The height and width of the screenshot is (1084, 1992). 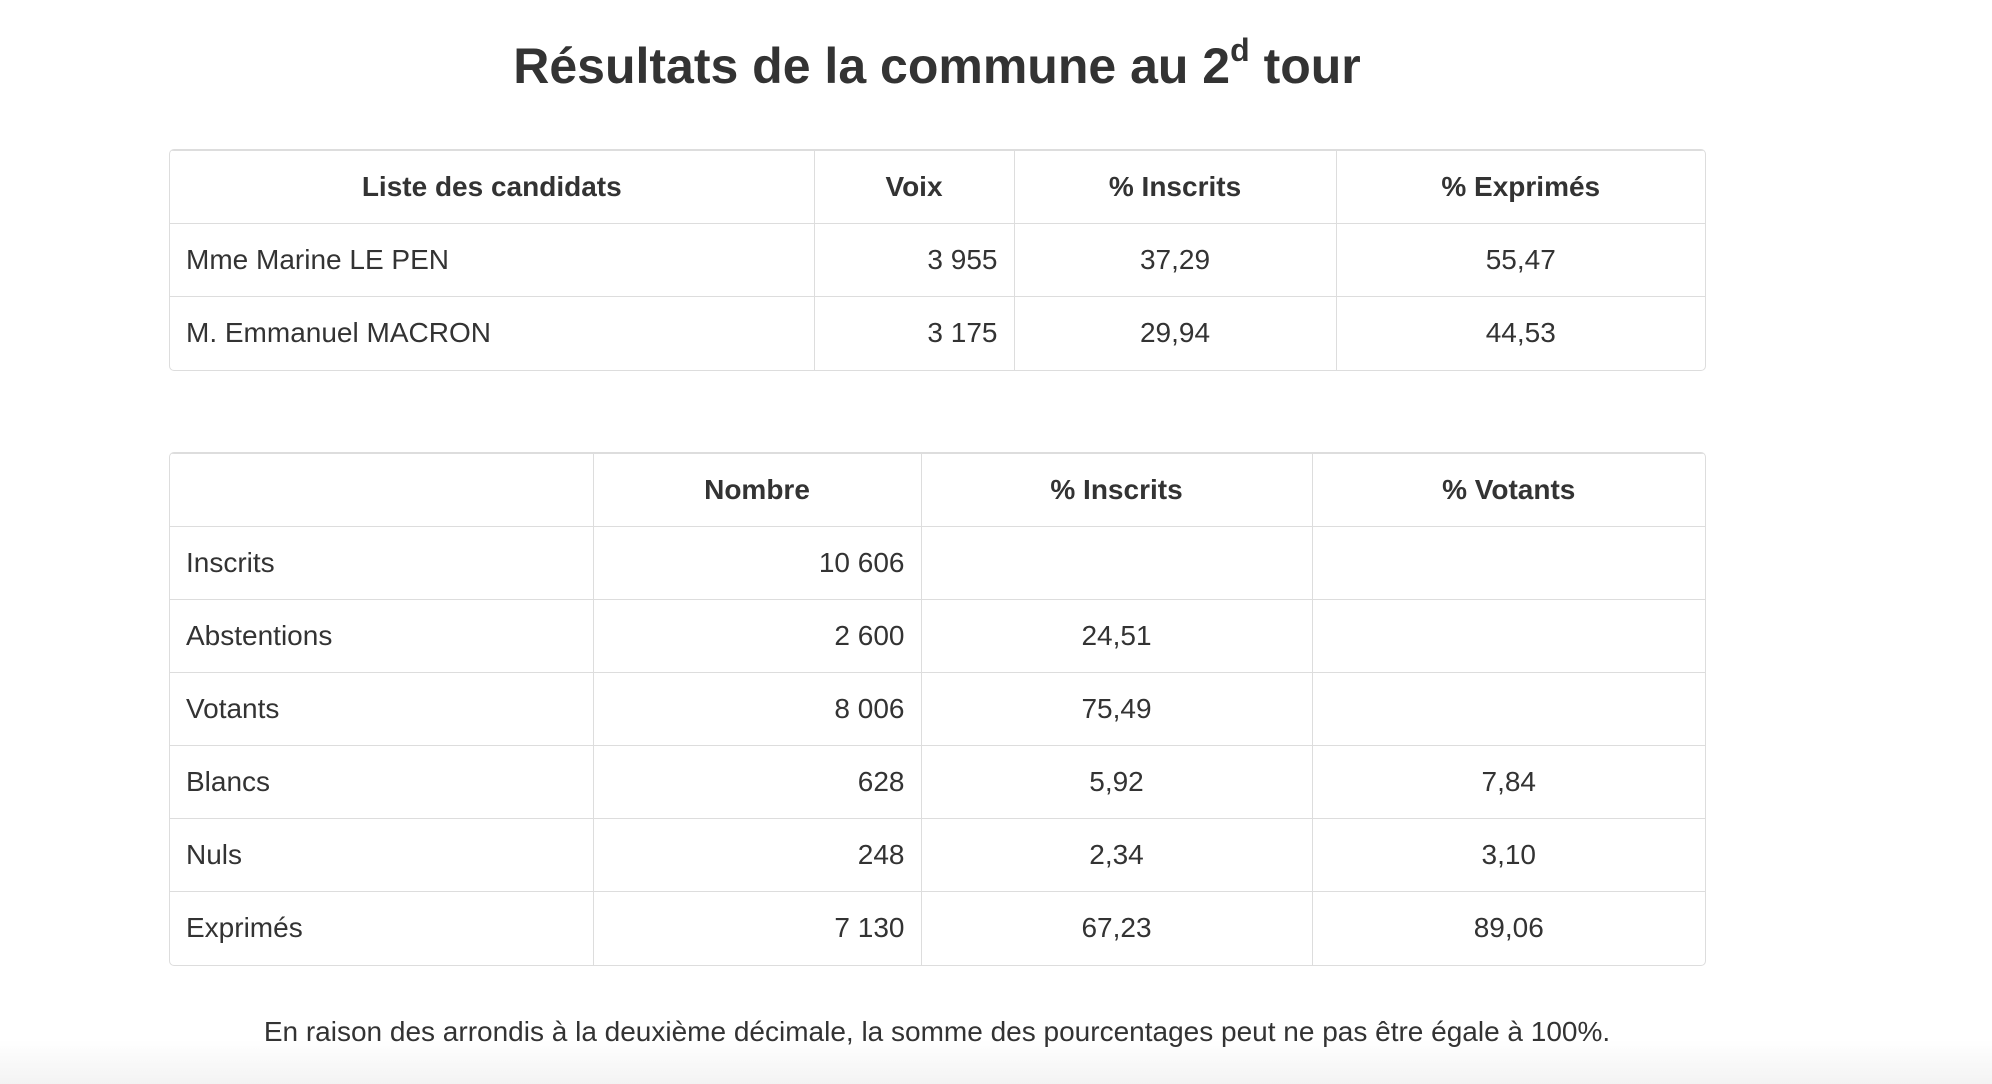 What do you see at coordinates (1508, 782) in the screenshot?
I see `table-cell: 7,84` at bounding box center [1508, 782].